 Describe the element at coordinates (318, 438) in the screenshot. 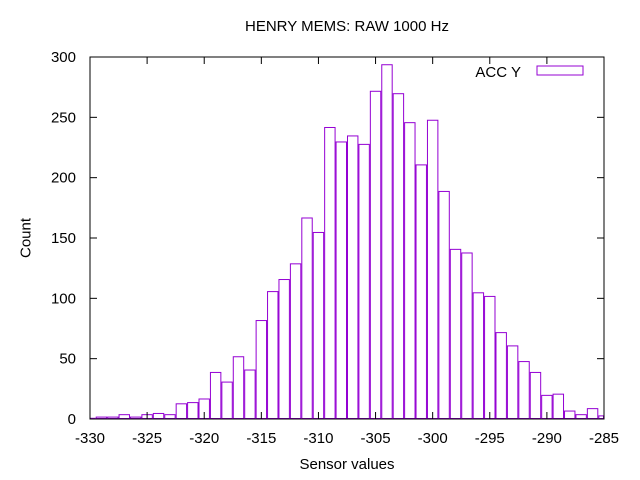

I see `x-tick-label: -310` at that location.